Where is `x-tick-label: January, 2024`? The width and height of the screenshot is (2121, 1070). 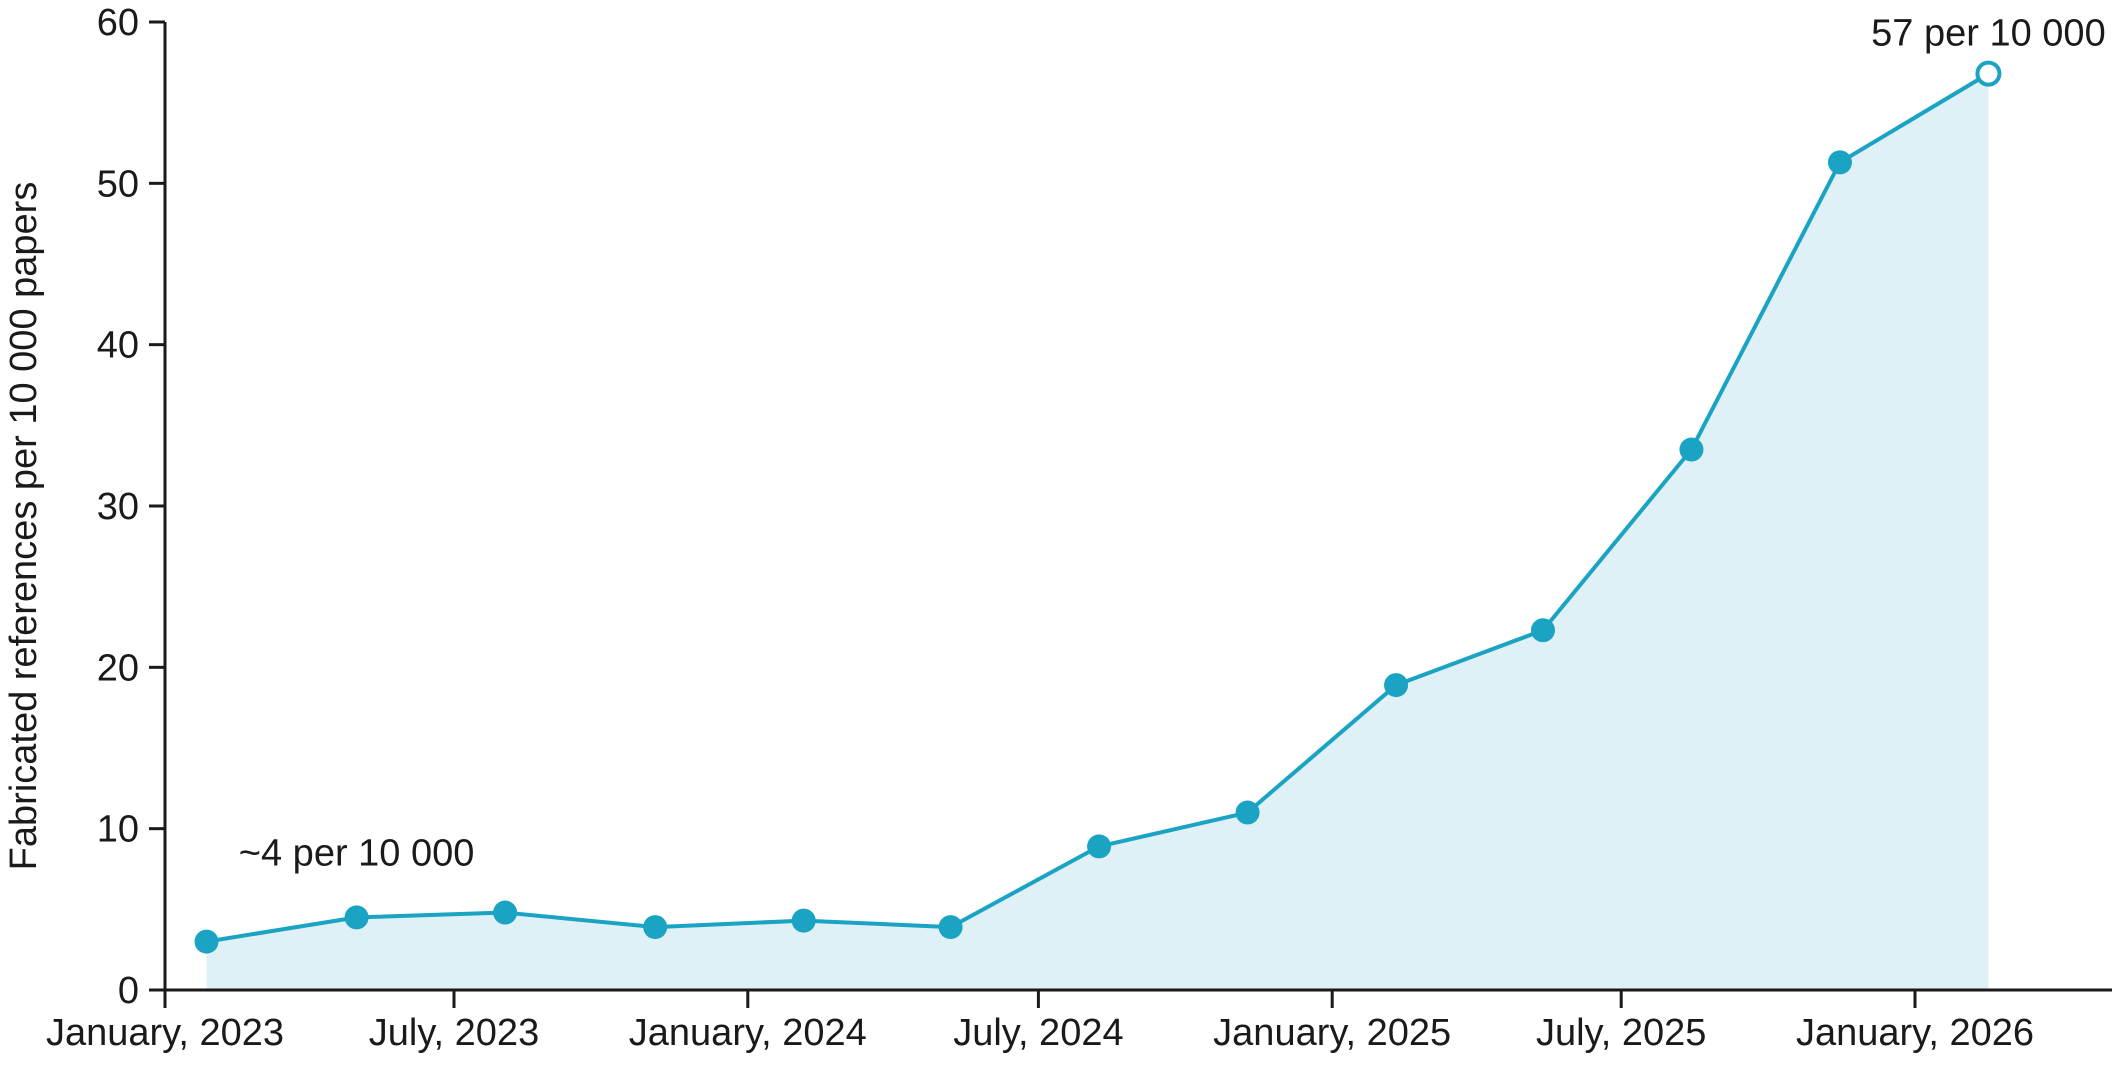 x-tick-label: January, 2024 is located at coordinates (748, 1033).